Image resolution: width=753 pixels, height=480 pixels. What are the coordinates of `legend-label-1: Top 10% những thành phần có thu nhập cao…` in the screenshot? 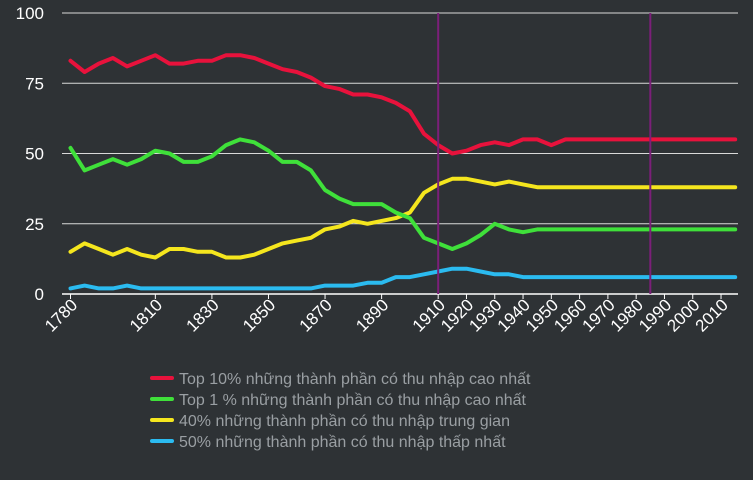 It's located at (355, 379).